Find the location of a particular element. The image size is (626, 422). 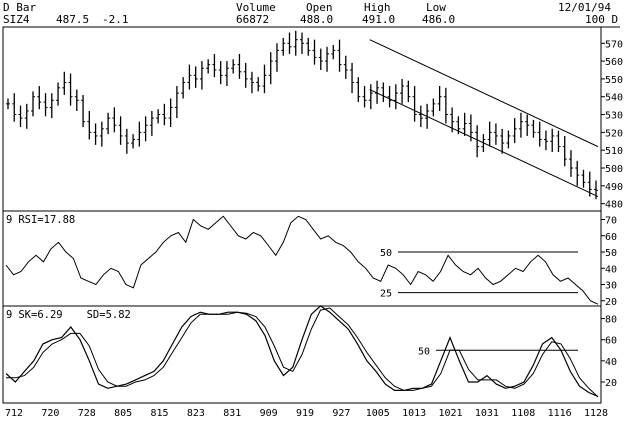

rsi-ref-label: 50 is located at coordinates (386, 253).